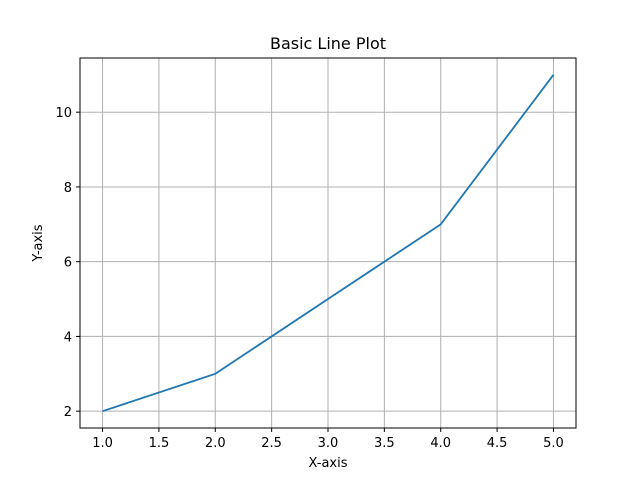 The height and width of the screenshot is (480, 640). I want to click on x-tick-label: 4.0, so click(440, 443).